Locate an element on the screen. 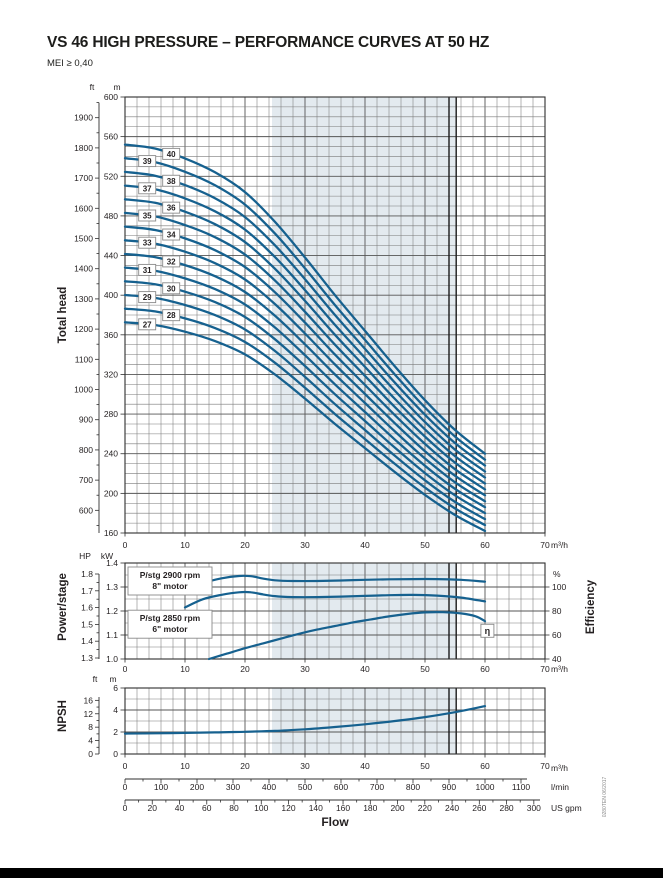 The height and width of the screenshot is (878, 663). x-tick-label: 60 is located at coordinates (485, 669).